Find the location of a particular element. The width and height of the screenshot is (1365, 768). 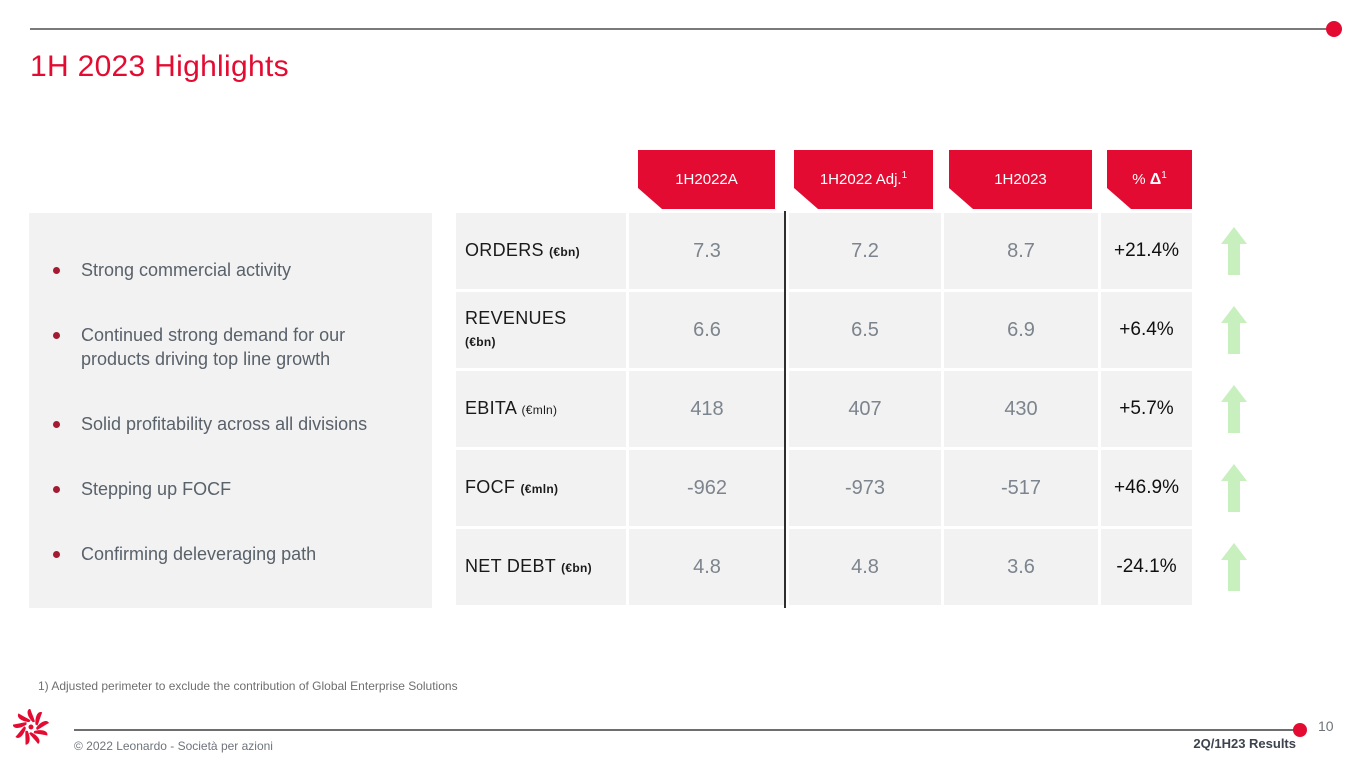

delta-cell: -24.1% is located at coordinates (1146, 567).